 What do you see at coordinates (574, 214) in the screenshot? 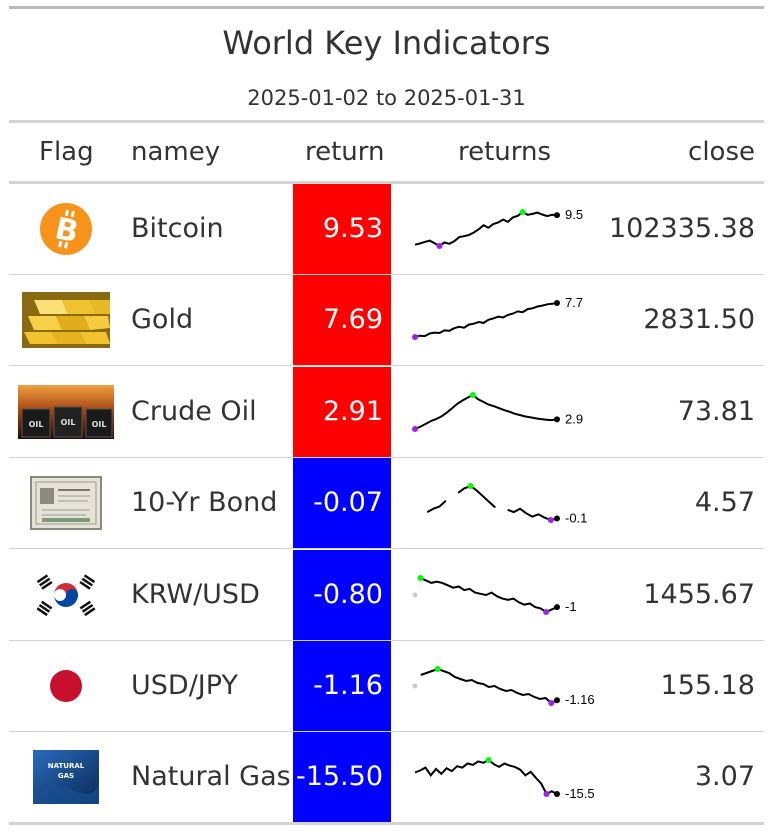
I see `sparkline-last-label: 9.5` at bounding box center [574, 214].